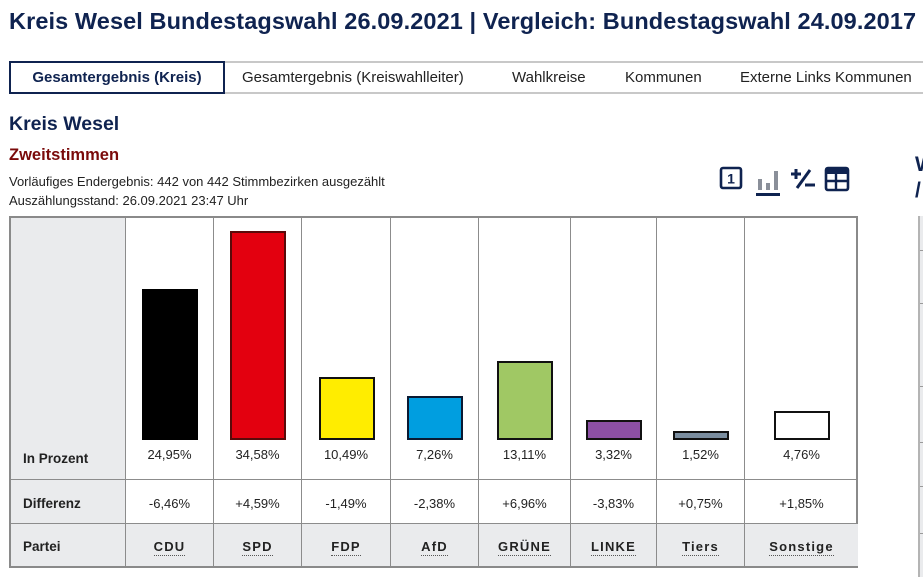 The height and width of the screenshot is (577, 923). I want to click on bar-linke, so click(614, 429).